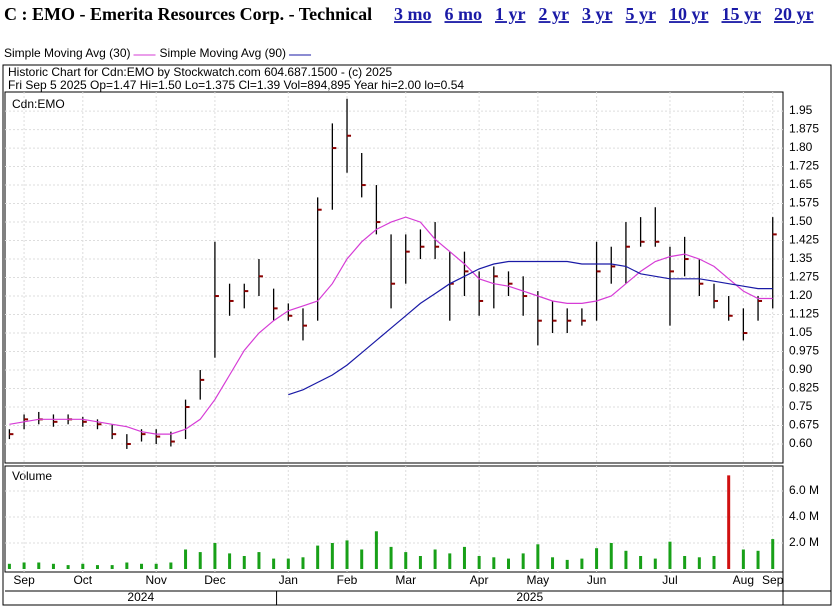 The image size is (838, 616). Describe the element at coordinates (554, 14) in the screenshot. I see `period-link: 2 yr` at that location.